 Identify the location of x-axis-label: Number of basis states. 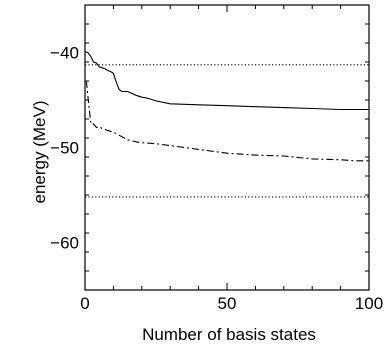
(229, 334).